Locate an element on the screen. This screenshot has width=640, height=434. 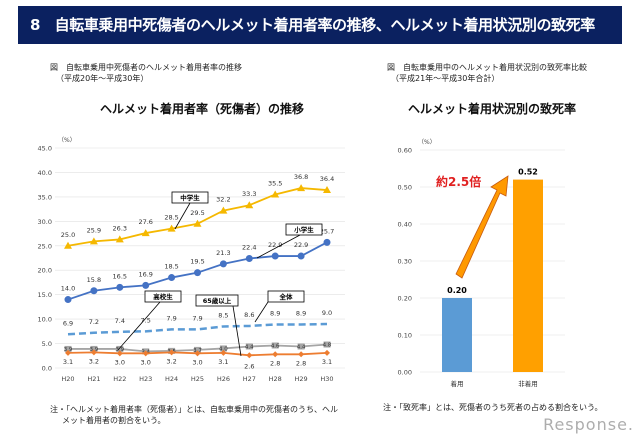
y-tick-label: 15.0 is located at coordinates (45, 295).